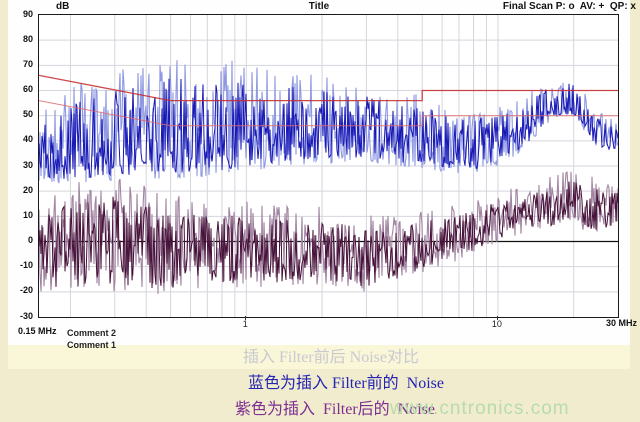 The image size is (640, 422). I want to click on y-axis-label: -10, so click(26, 265).